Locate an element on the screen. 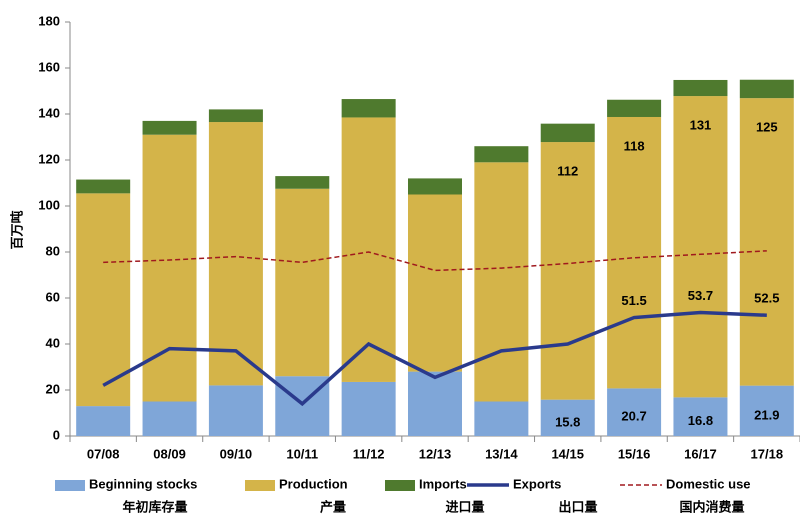 Image resolution: width=800 pixels, height=518 pixels. data-label: 125 is located at coordinates (767, 127).